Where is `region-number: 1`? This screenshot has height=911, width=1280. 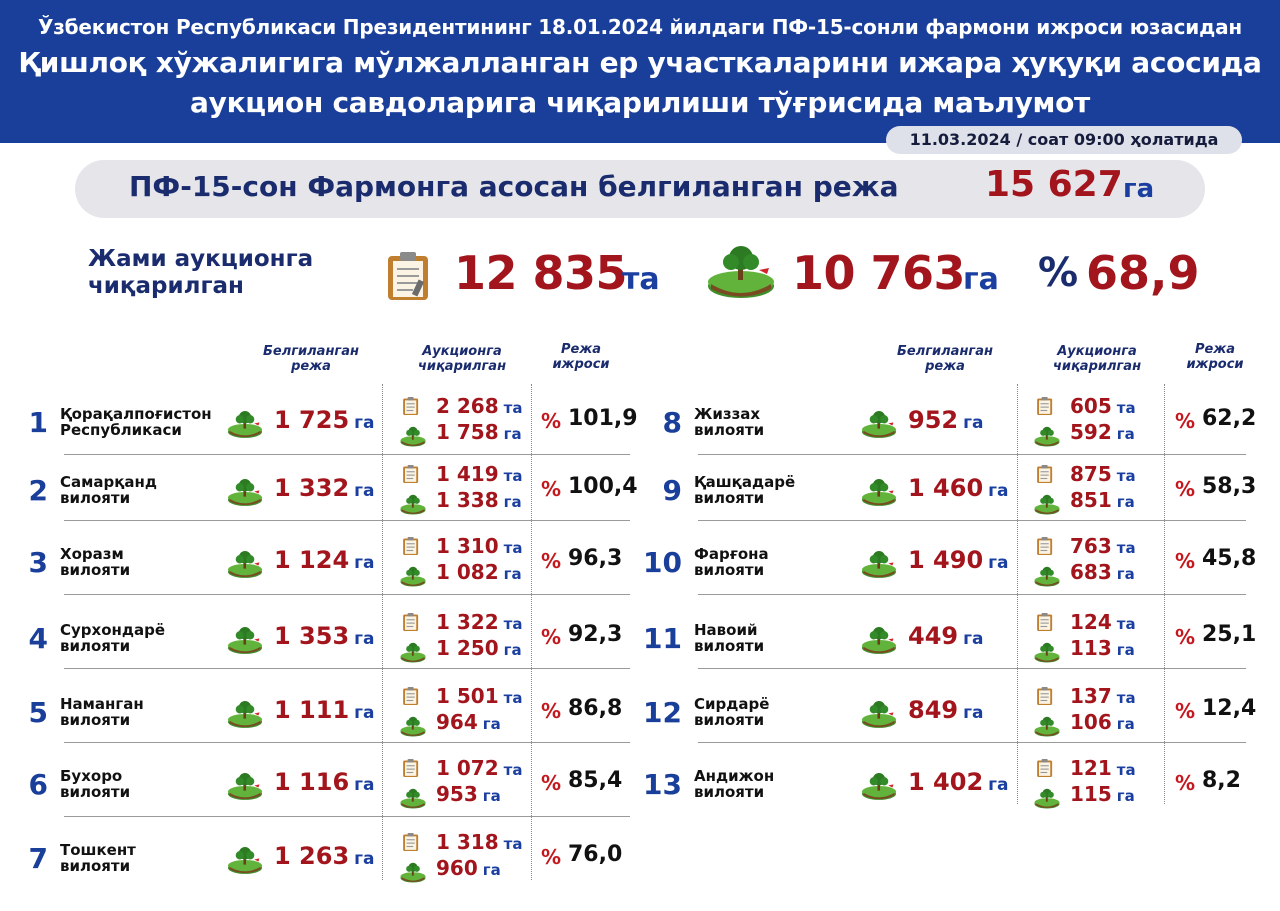
region-number: 1 is located at coordinates (38, 422).